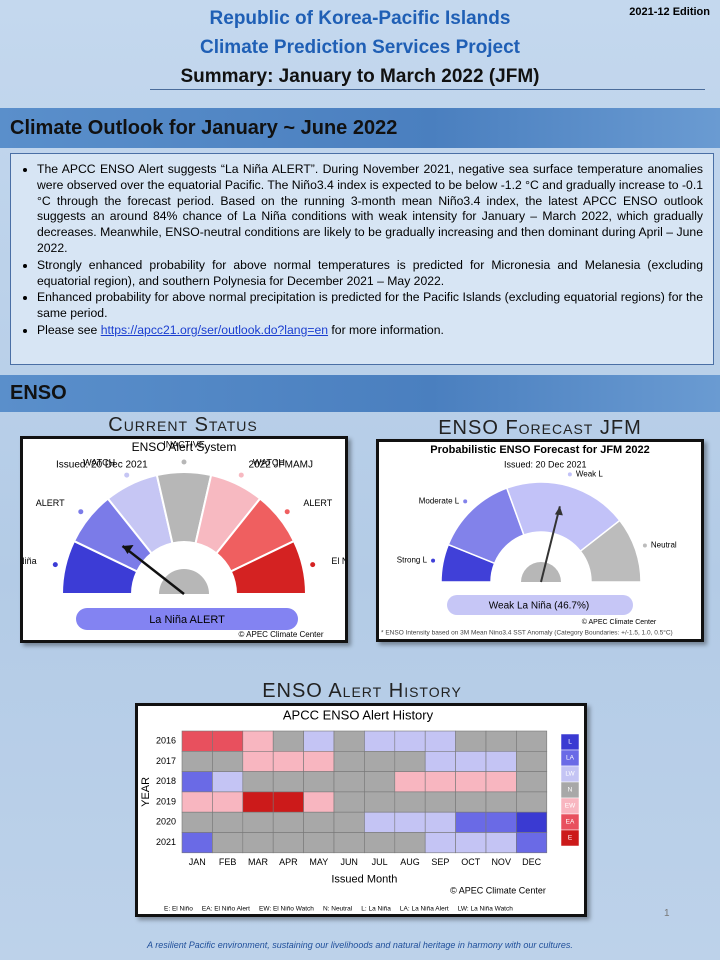 Image resolution: width=720 pixels, height=960 pixels. I want to click on y-tick-label: 2021, so click(166, 842).